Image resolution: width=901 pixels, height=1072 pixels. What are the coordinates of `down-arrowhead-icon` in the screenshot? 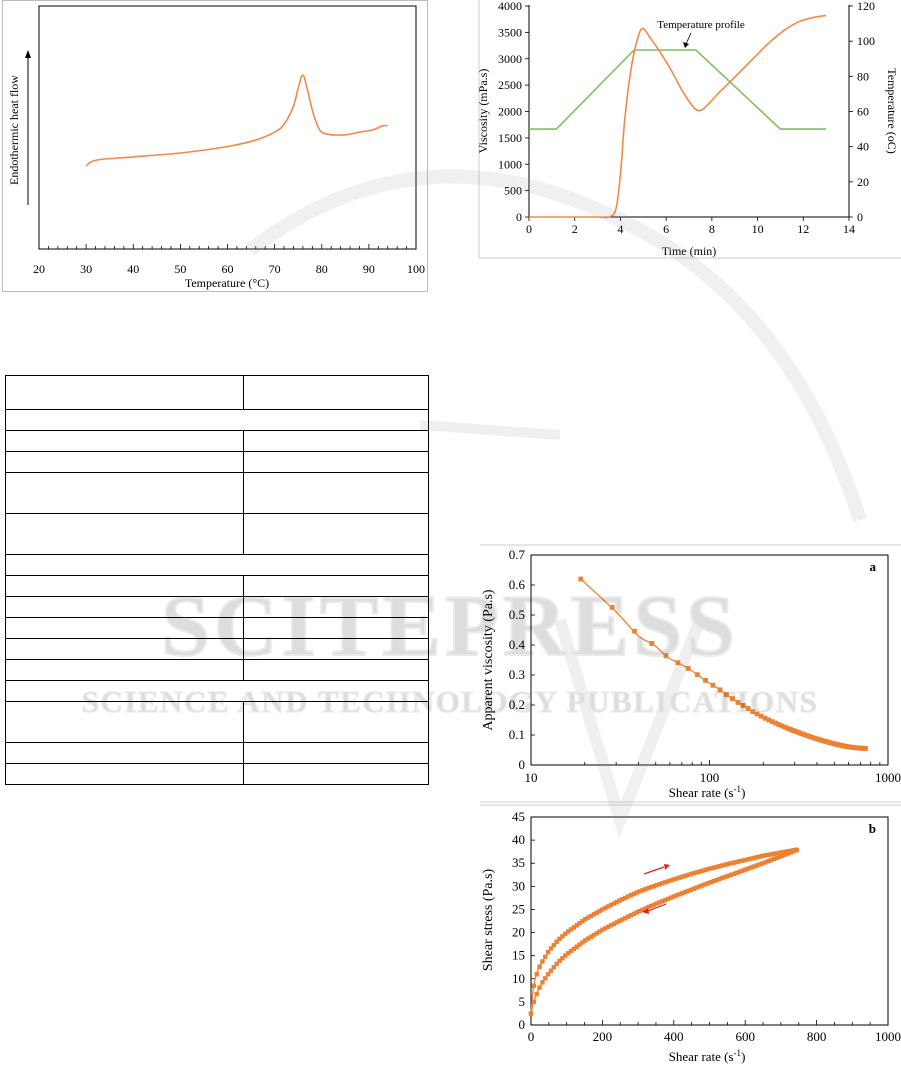 It's located at (645, 911).